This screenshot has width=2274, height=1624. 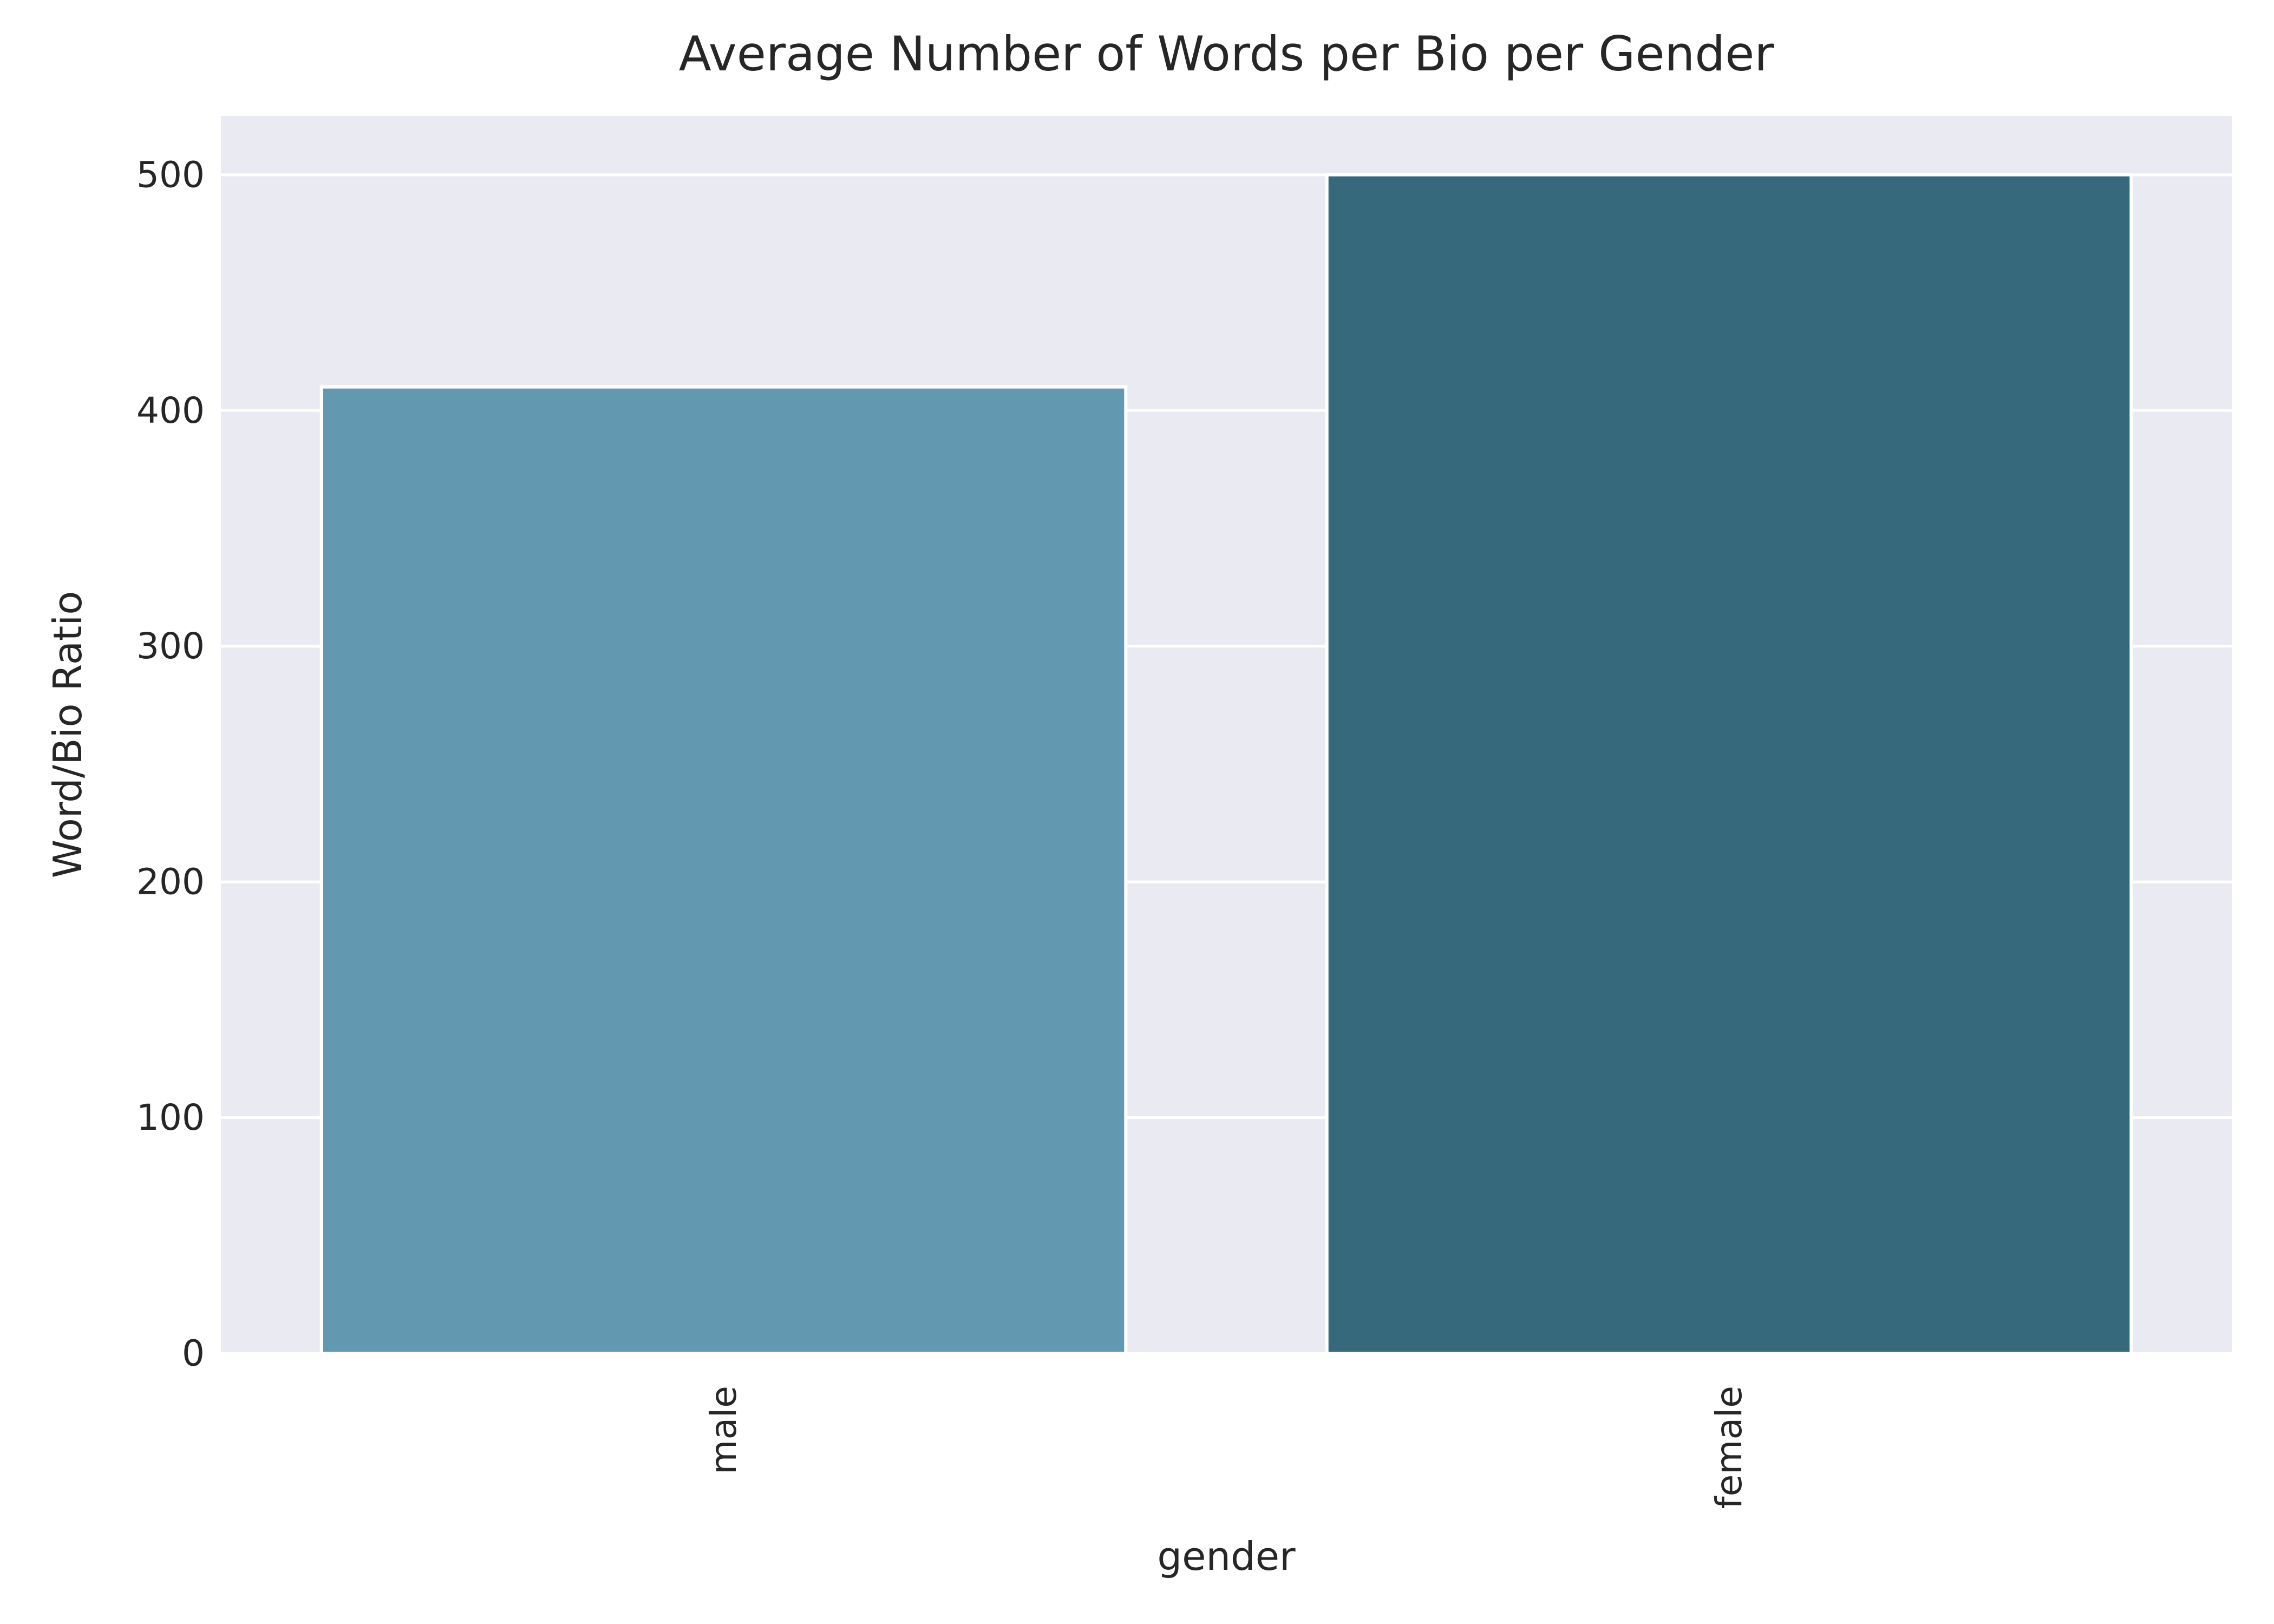 What do you see at coordinates (67, 735) in the screenshot?
I see `y-axis-label: Word/Bio Ratio` at bounding box center [67, 735].